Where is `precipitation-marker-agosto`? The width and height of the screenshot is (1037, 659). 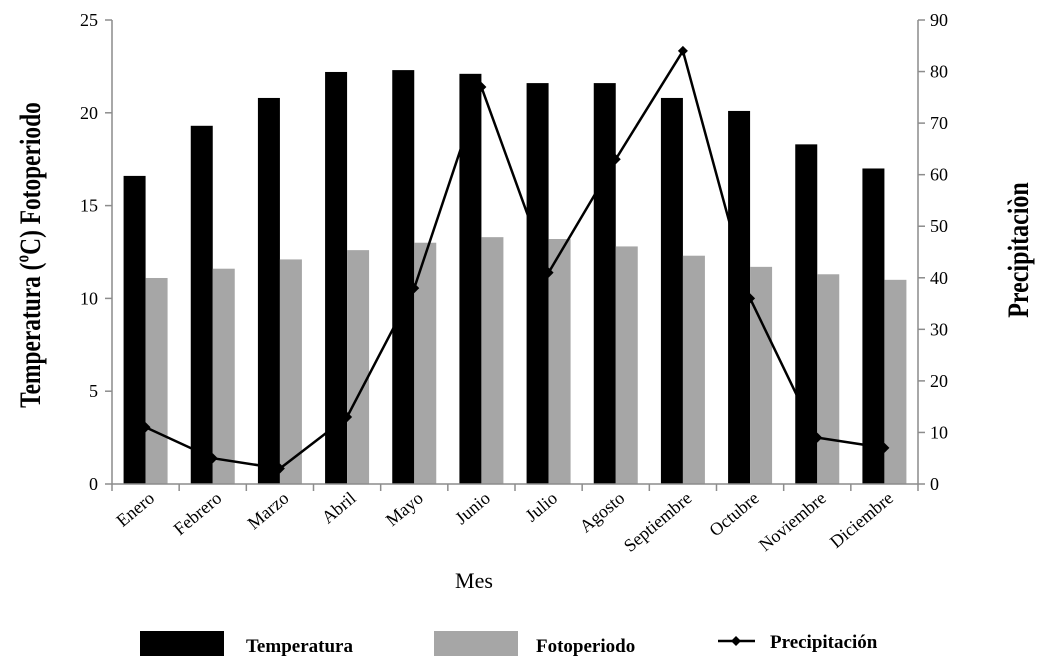
precipitation-marker-agosto is located at coordinates (615, 159).